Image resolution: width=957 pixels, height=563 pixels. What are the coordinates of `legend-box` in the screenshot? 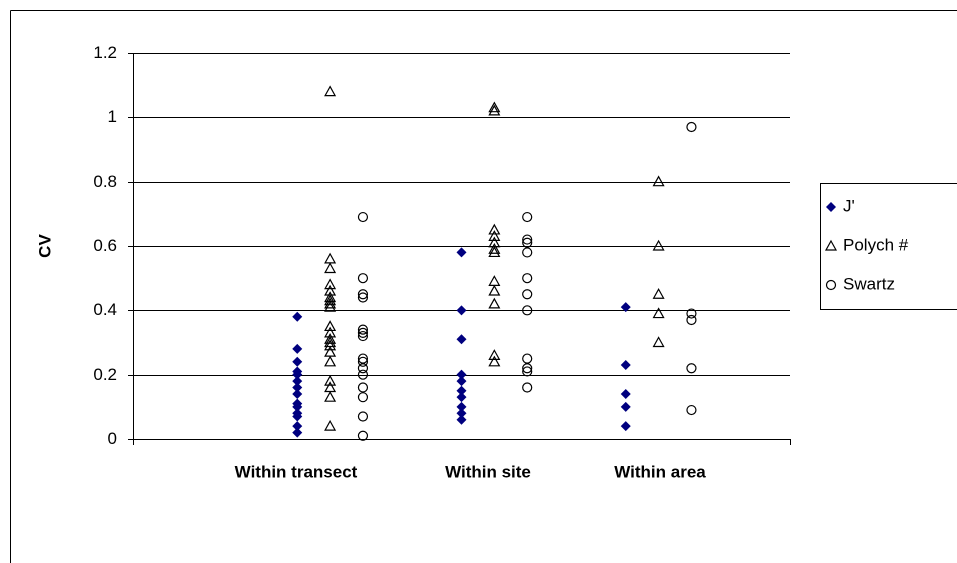 It's located at (888, 246).